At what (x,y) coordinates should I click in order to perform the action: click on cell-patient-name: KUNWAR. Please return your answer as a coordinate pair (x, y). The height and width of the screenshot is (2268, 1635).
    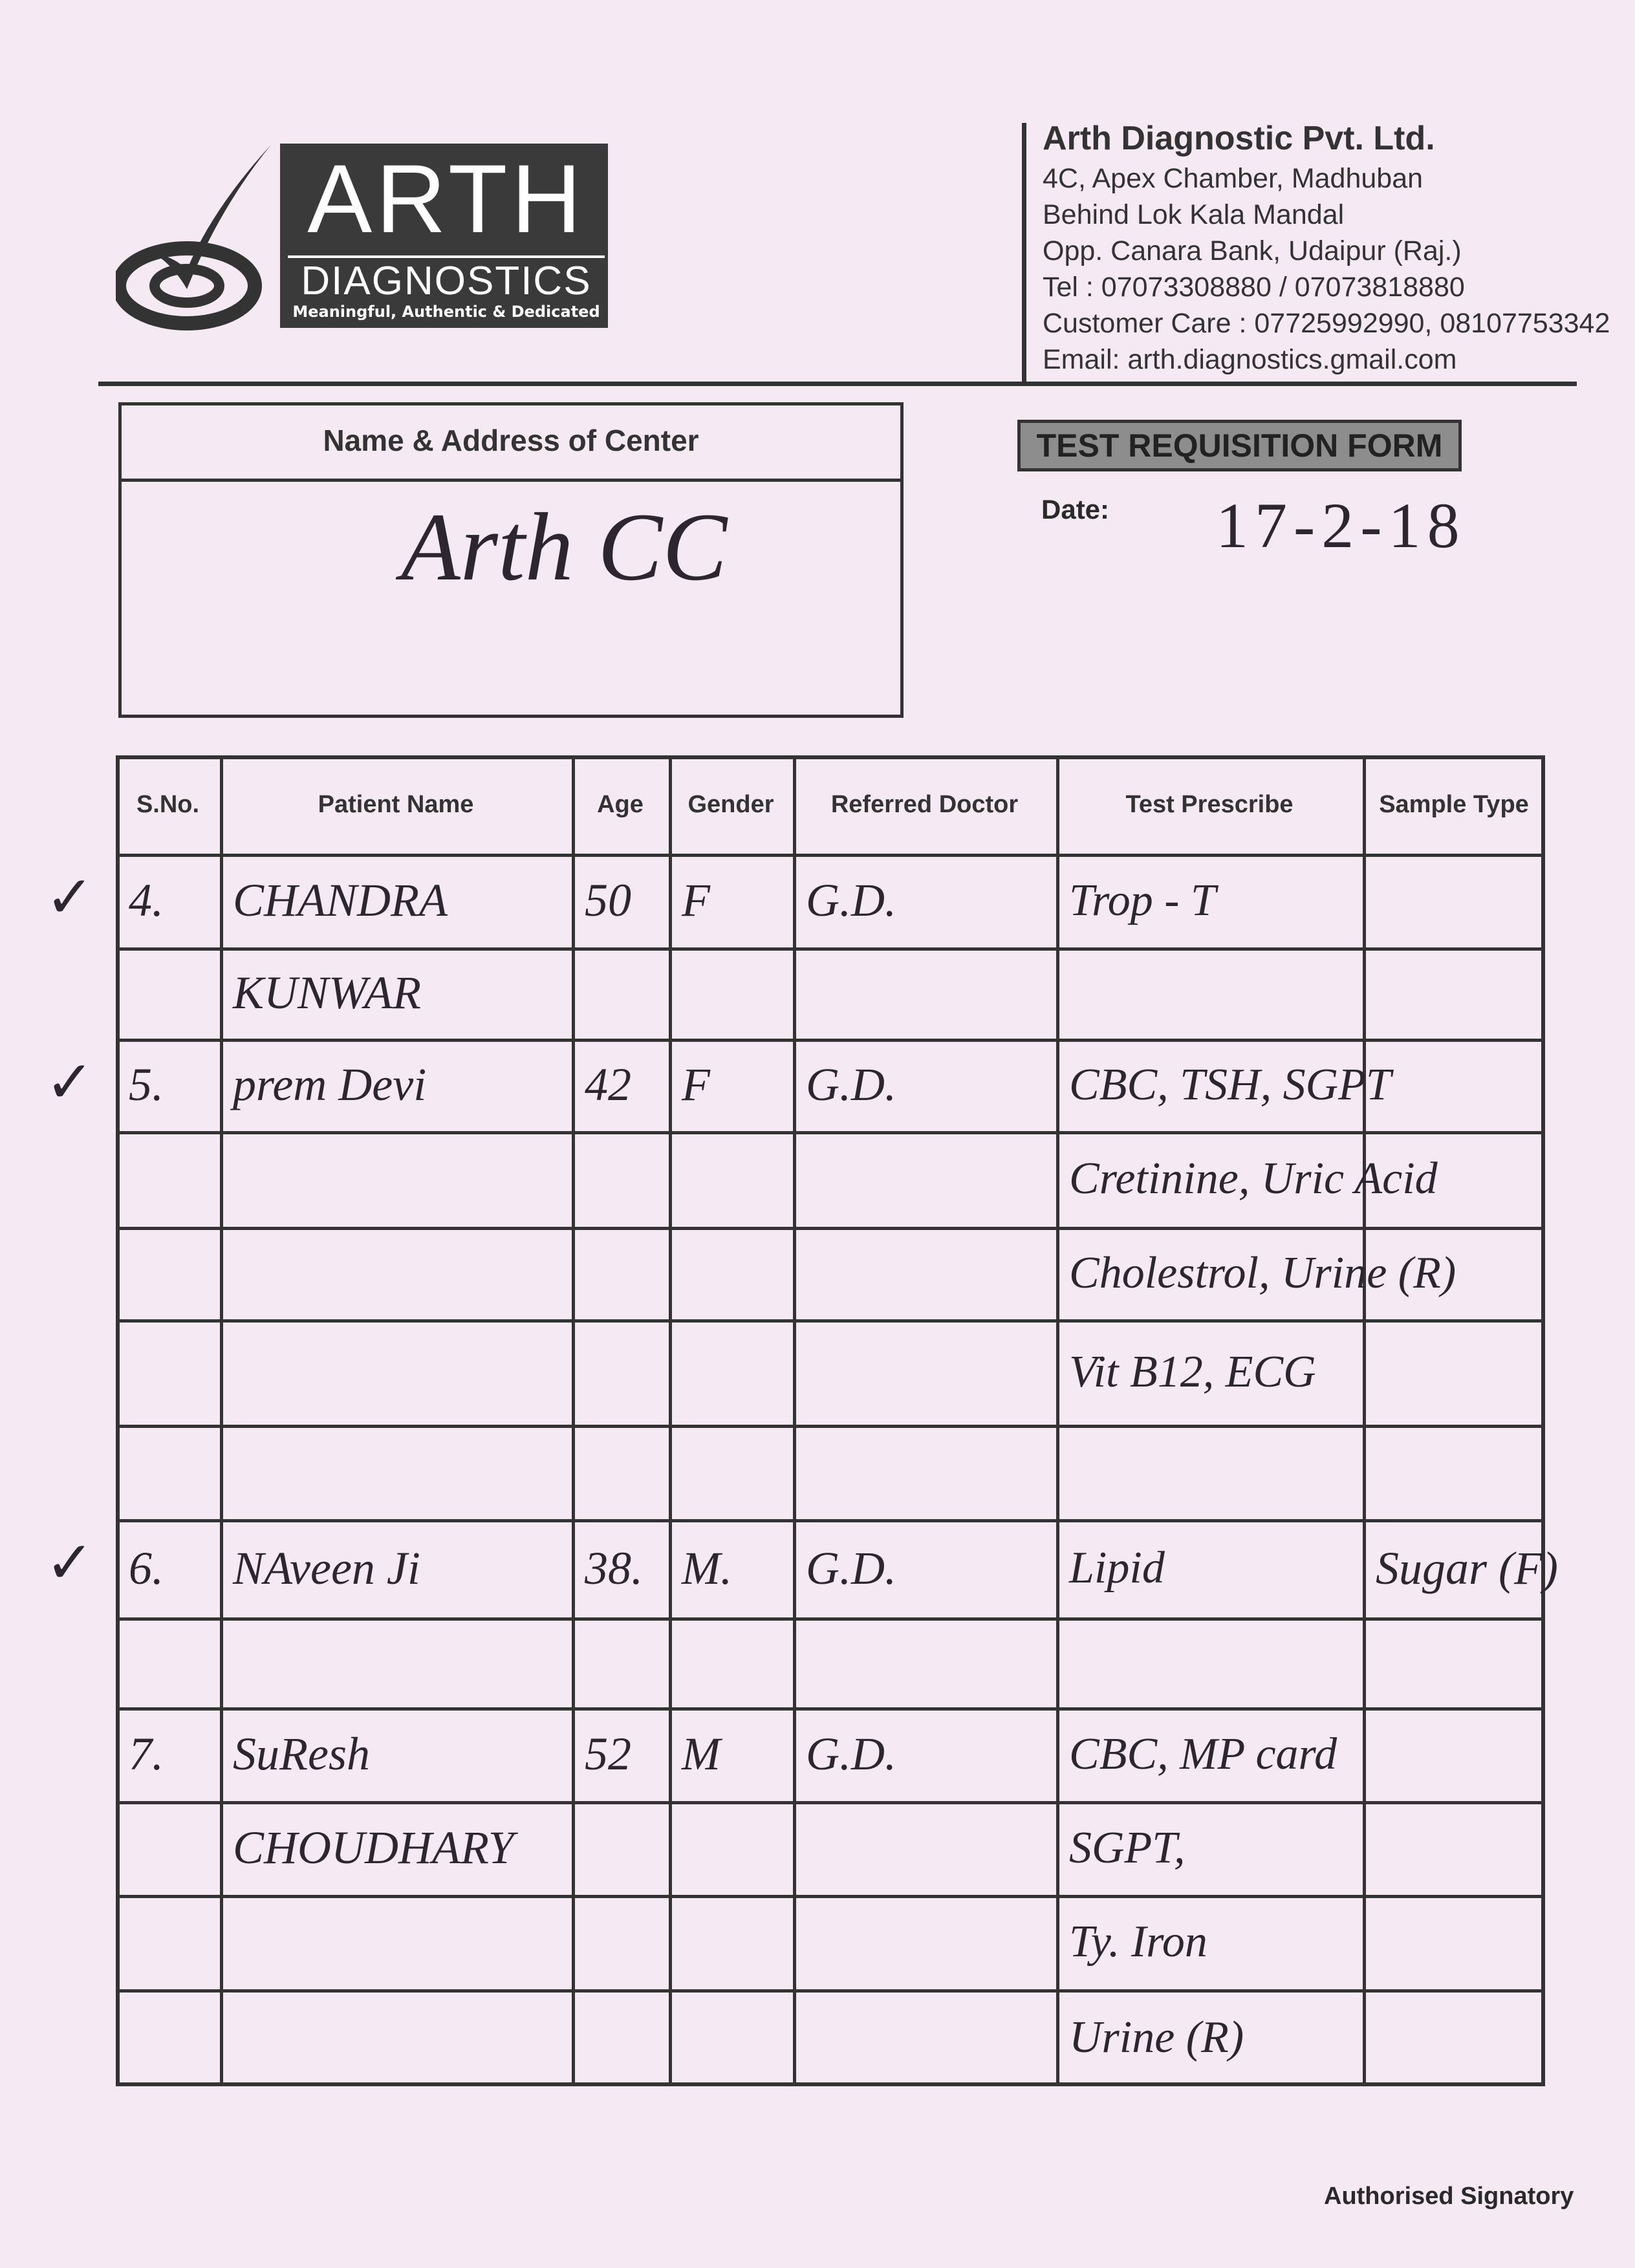
    Looking at the image, I should click on (327, 993).